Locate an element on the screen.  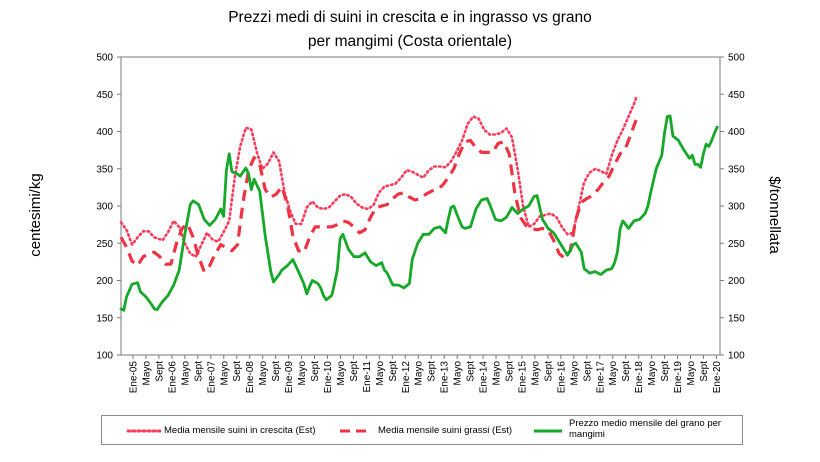
x-tick-label: Ene-07 is located at coordinates (211, 377).